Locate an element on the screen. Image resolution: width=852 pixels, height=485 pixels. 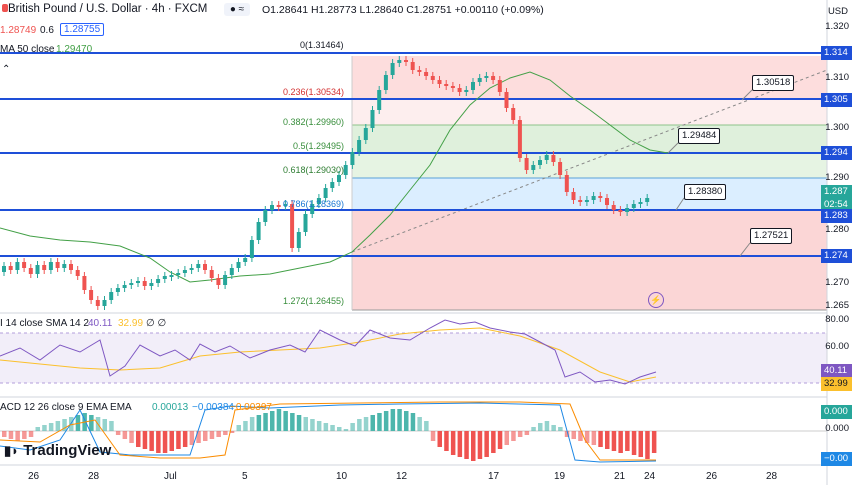
bid-price: 1.28749 is located at coordinates (18, 30).